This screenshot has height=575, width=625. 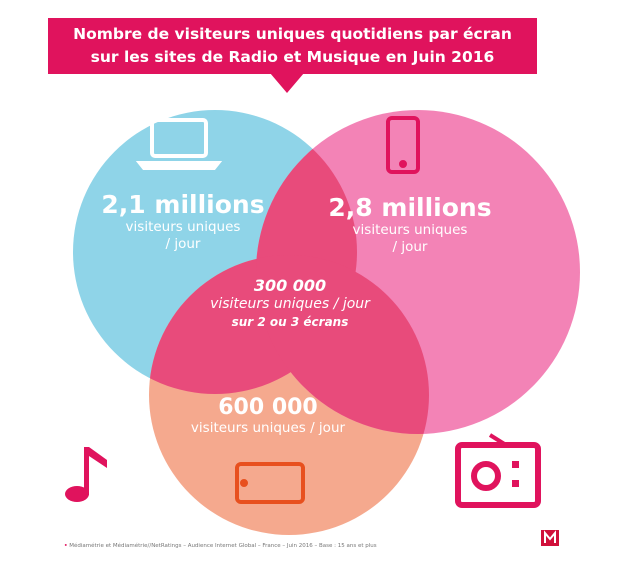 I want to click on overlap-label-1: visiteurs uniques / jour, so click(x=290, y=304).